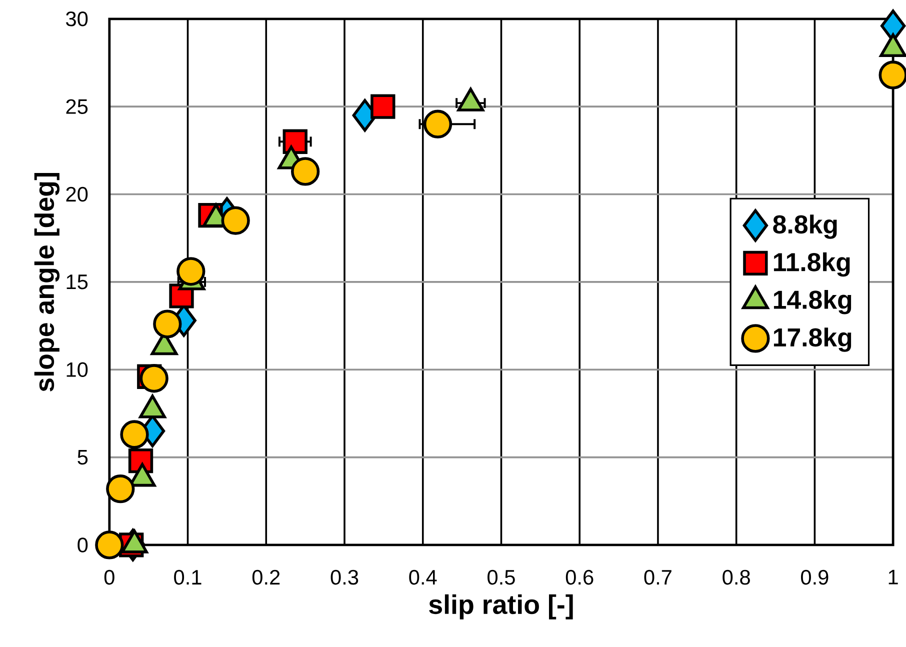  What do you see at coordinates (658, 577) in the screenshot?
I see `x-tick-label: 0.7` at bounding box center [658, 577].